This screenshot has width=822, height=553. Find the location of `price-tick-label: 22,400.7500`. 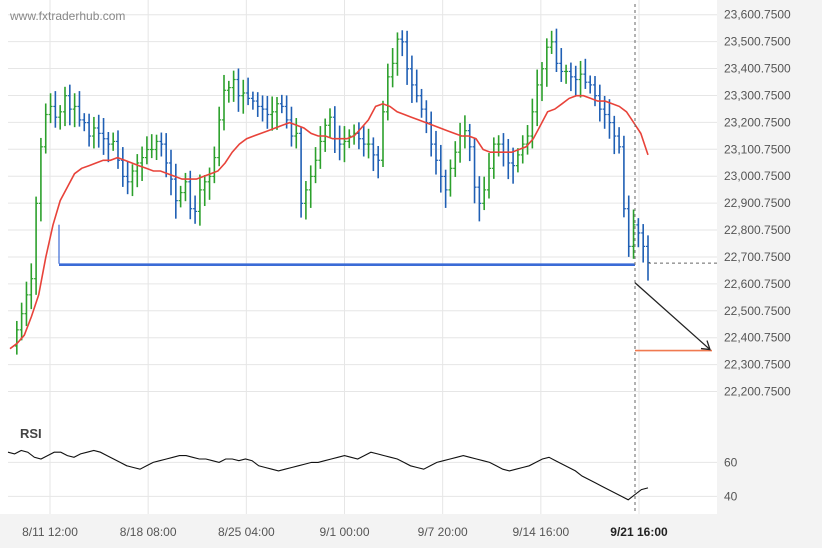

price-tick-label: 22,400.7500 is located at coordinates (757, 338).